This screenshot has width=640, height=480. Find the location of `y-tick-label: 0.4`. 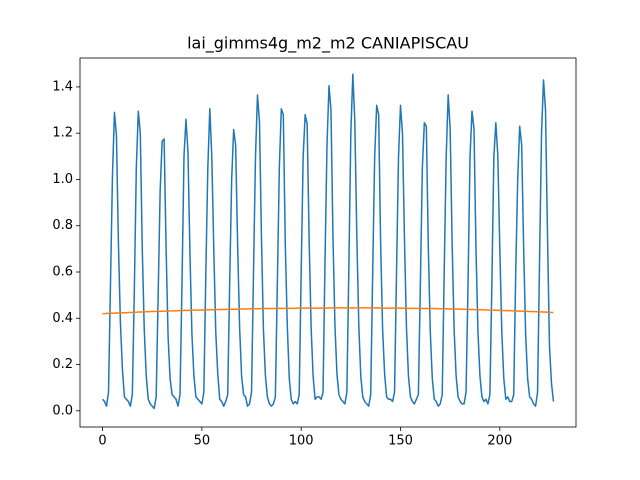

y-tick-label: 0.4 is located at coordinates (62, 318).